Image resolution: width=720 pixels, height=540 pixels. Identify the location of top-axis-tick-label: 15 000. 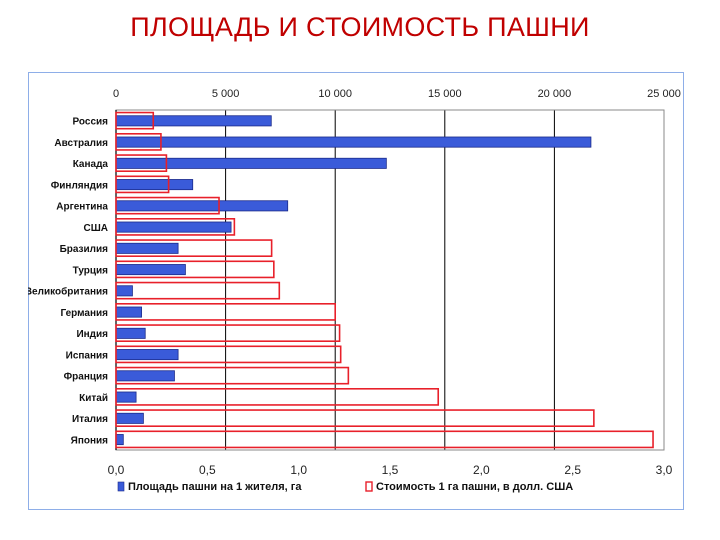
(445, 94).